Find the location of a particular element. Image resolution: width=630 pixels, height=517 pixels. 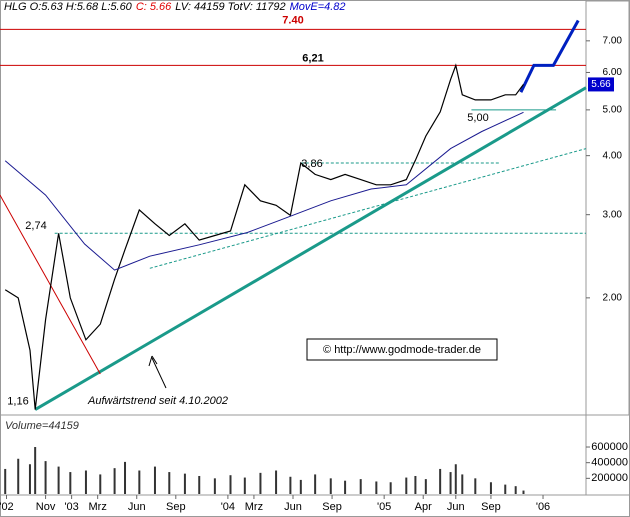

level-label: 3,86 is located at coordinates (311, 164).